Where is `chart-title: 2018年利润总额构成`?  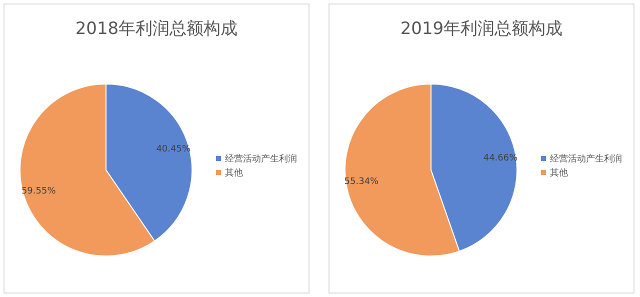 chart-title: 2018年利润总额构成 is located at coordinates (156, 29).